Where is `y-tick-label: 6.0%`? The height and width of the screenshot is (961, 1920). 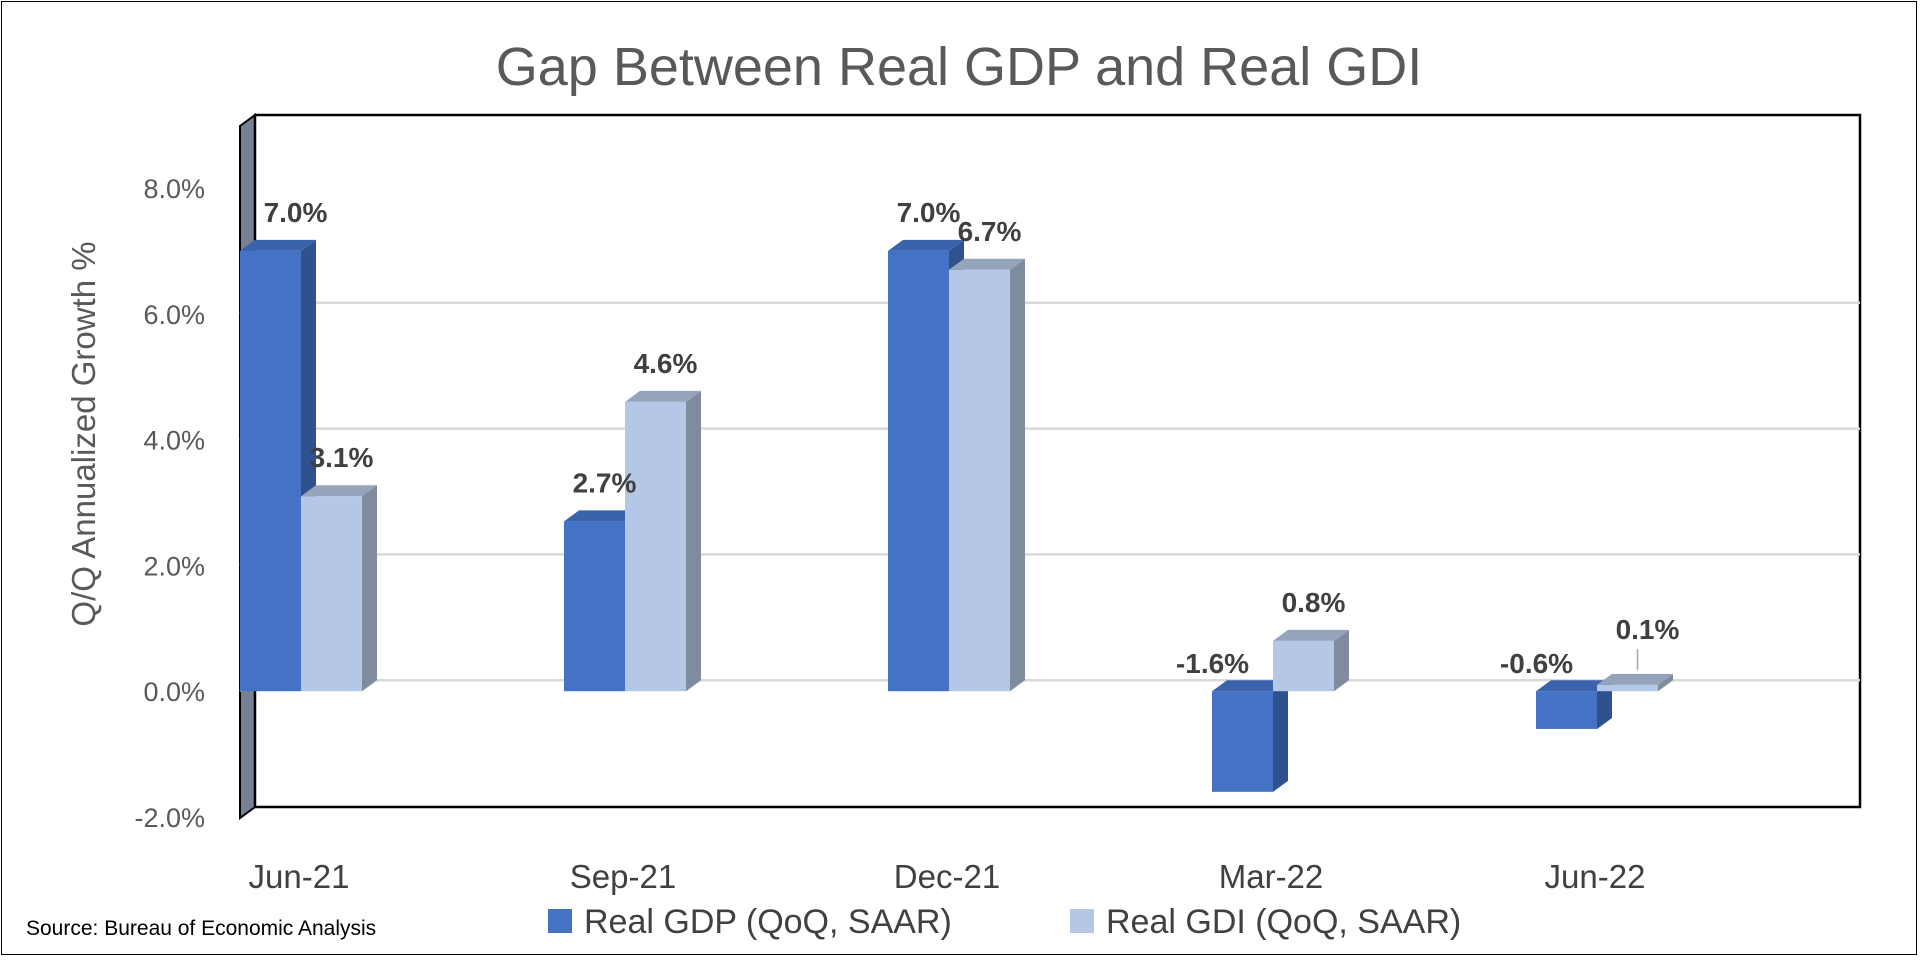
y-tick-label: 6.0% is located at coordinates (174, 315).